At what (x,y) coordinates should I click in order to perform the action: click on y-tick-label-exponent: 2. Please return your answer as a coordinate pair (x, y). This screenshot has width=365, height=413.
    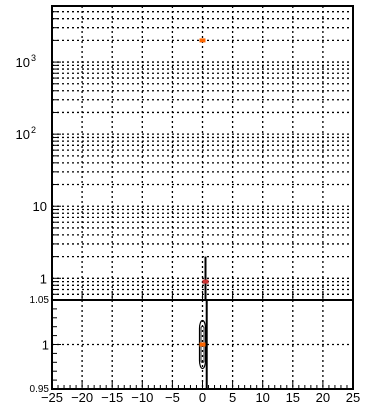
    Looking at the image, I should click on (33, 130).